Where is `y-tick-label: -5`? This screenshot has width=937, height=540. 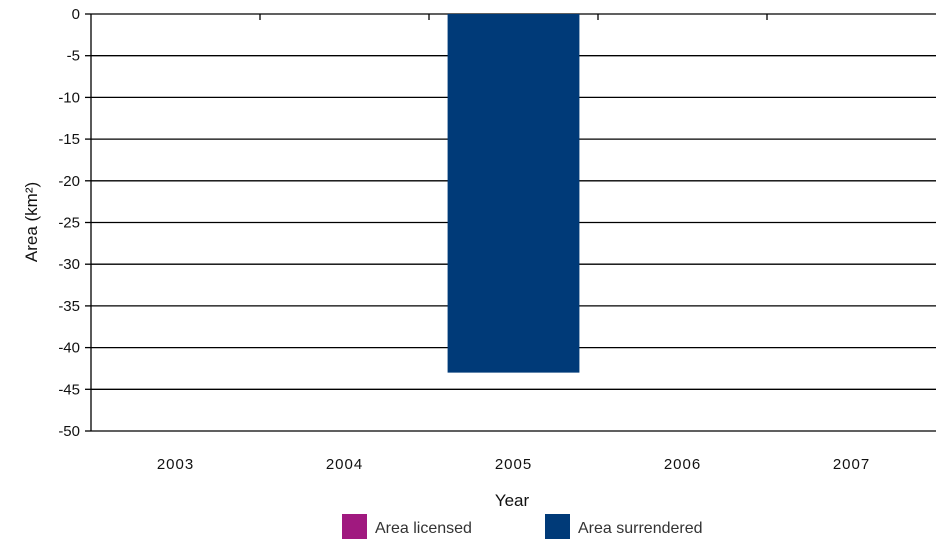
y-tick-label: -5 is located at coordinates (73, 56).